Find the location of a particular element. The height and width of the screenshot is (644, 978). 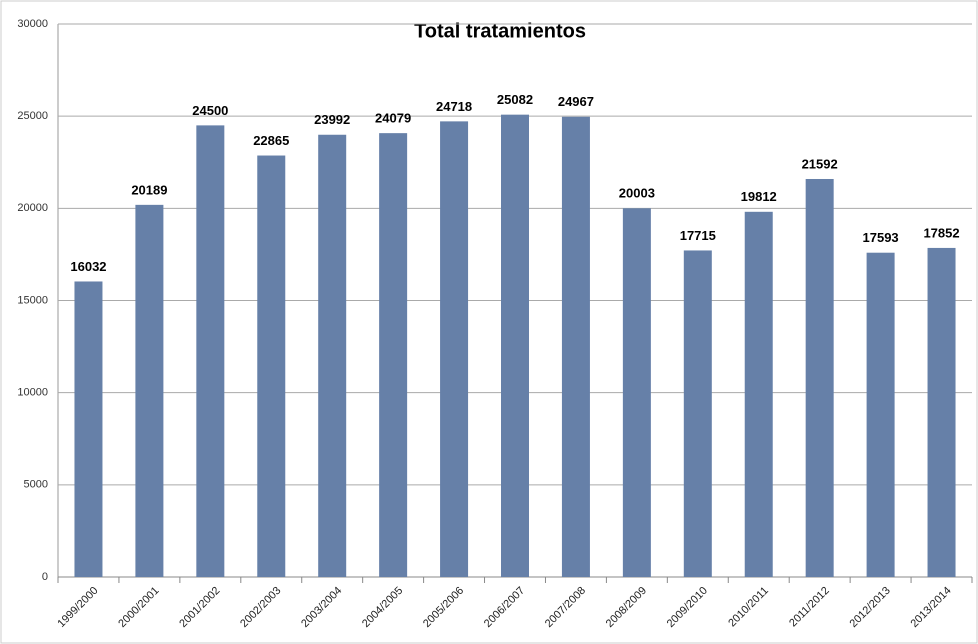

y-tick-label: 25000 is located at coordinates (32, 116).